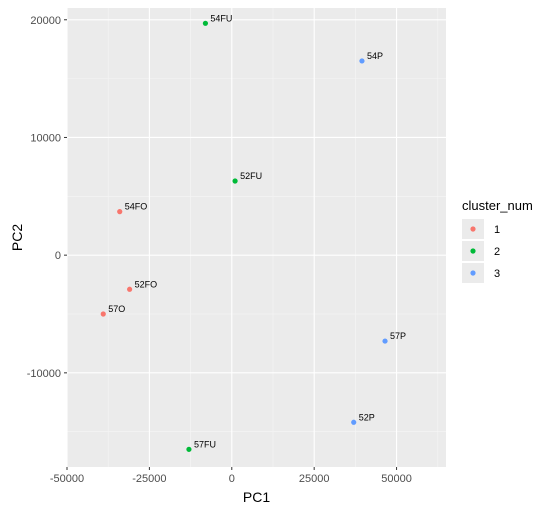  What do you see at coordinates (398, 336) in the screenshot?
I see `point-label: 57P` at bounding box center [398, 336].